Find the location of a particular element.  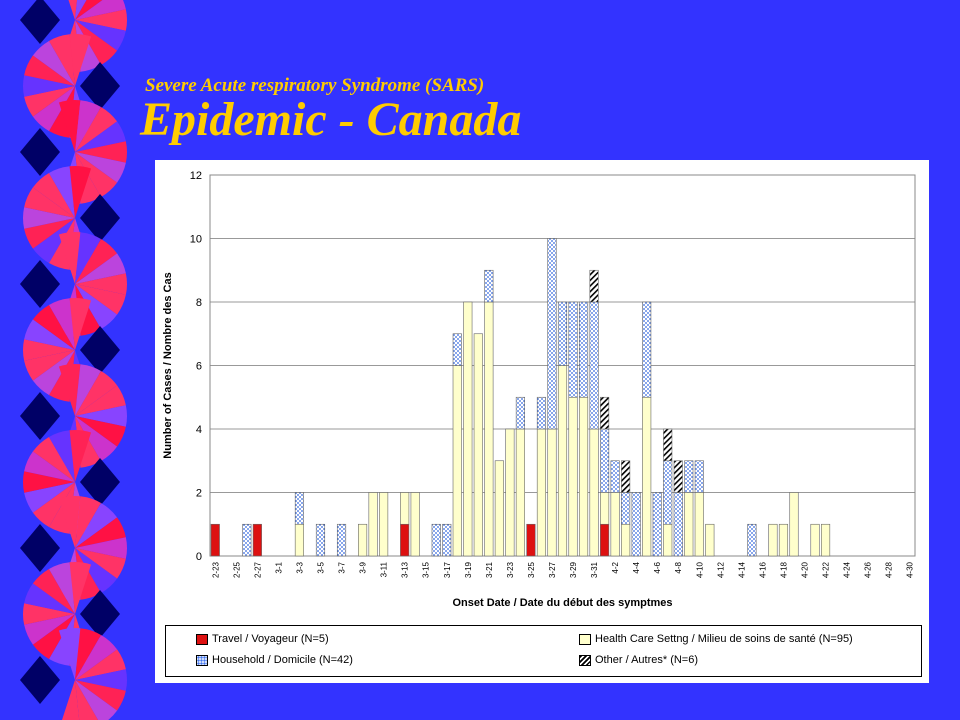

y-tick-label: 12 is located at coordinates (196, 176).